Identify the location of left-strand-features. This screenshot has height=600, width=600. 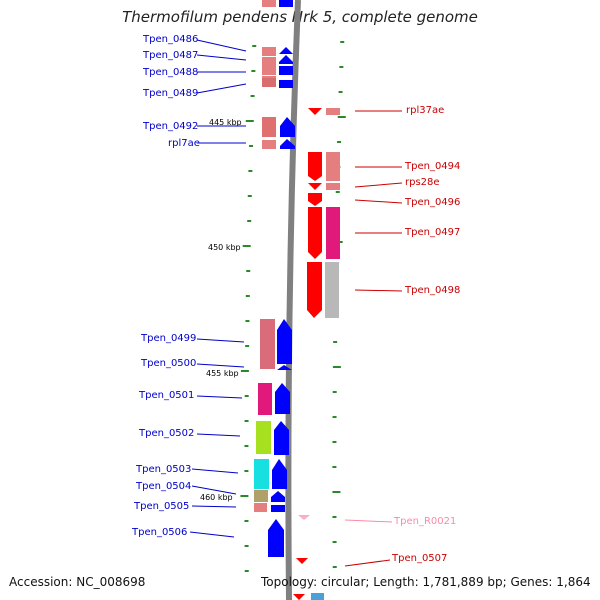
(265, 279).